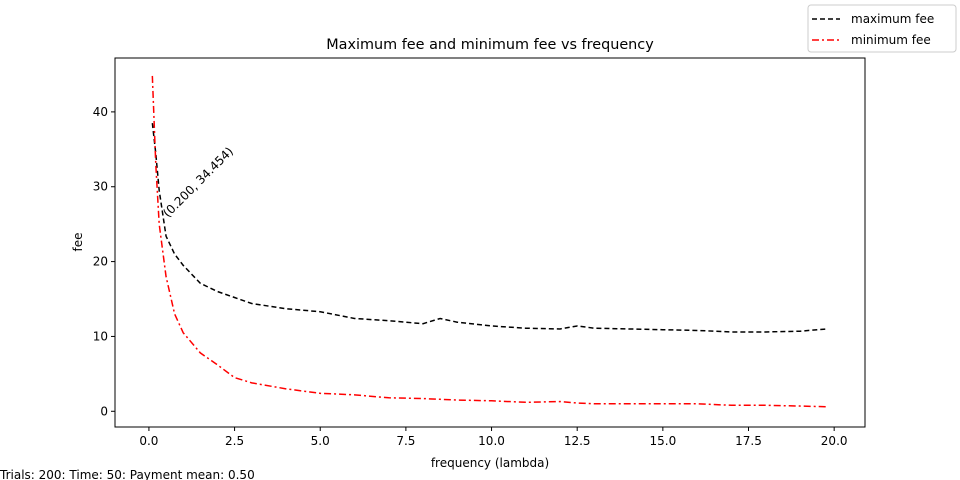  What do you see at coordinates (891, 40) in the screenshot?
I see `legend-label: minimum fee` at bounding box center [891, 40].